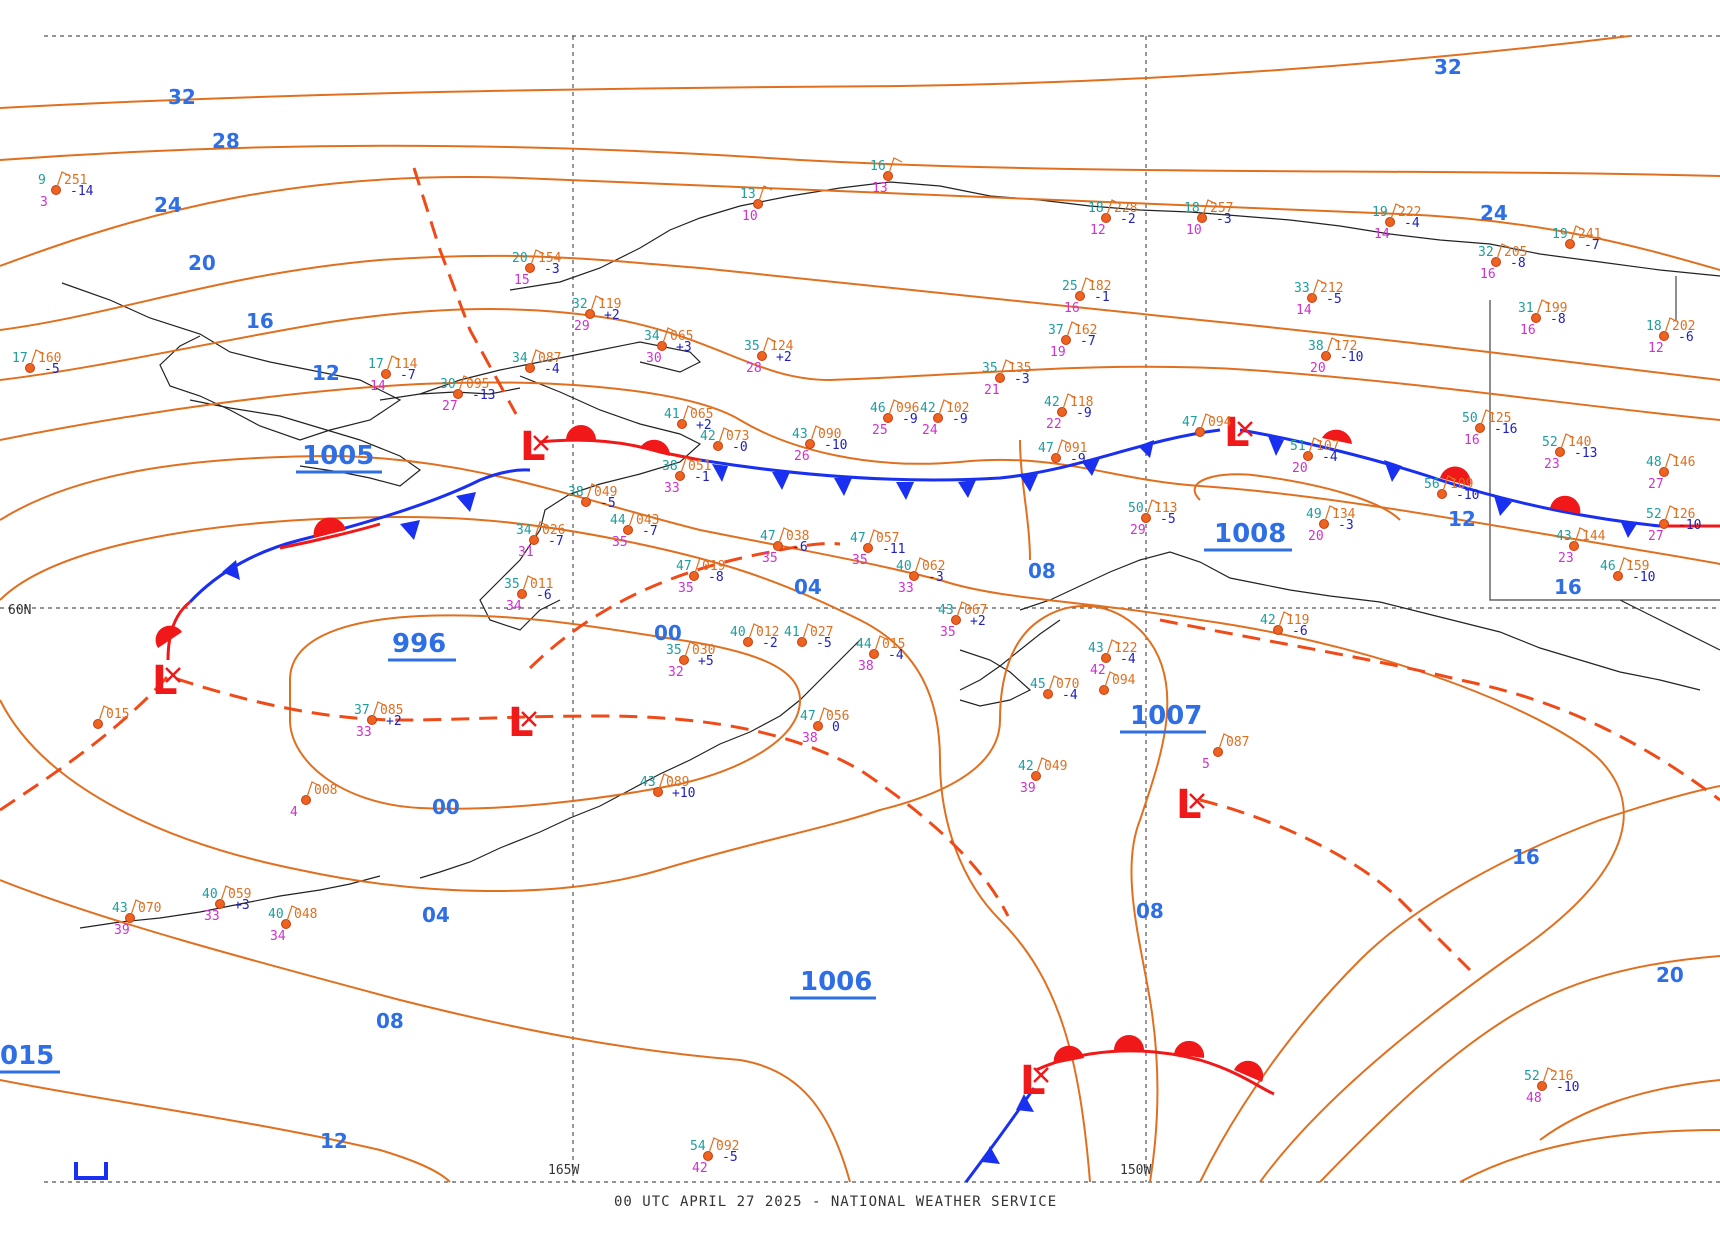 Image resolution: width=1720 pixels, height=1260 pixels. I want to click on station-dewpoint: 34, so click(514, 606).